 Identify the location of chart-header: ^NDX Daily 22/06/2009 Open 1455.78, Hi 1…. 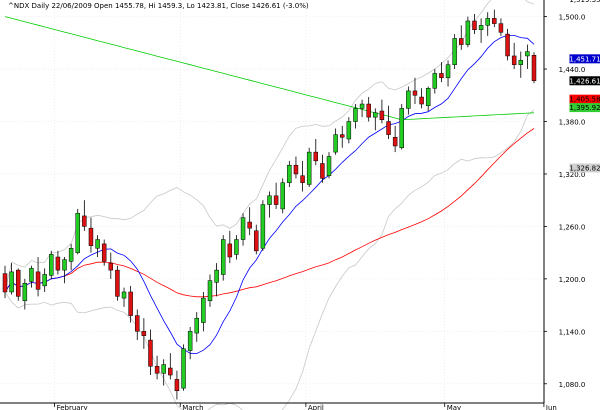
(158, 6).